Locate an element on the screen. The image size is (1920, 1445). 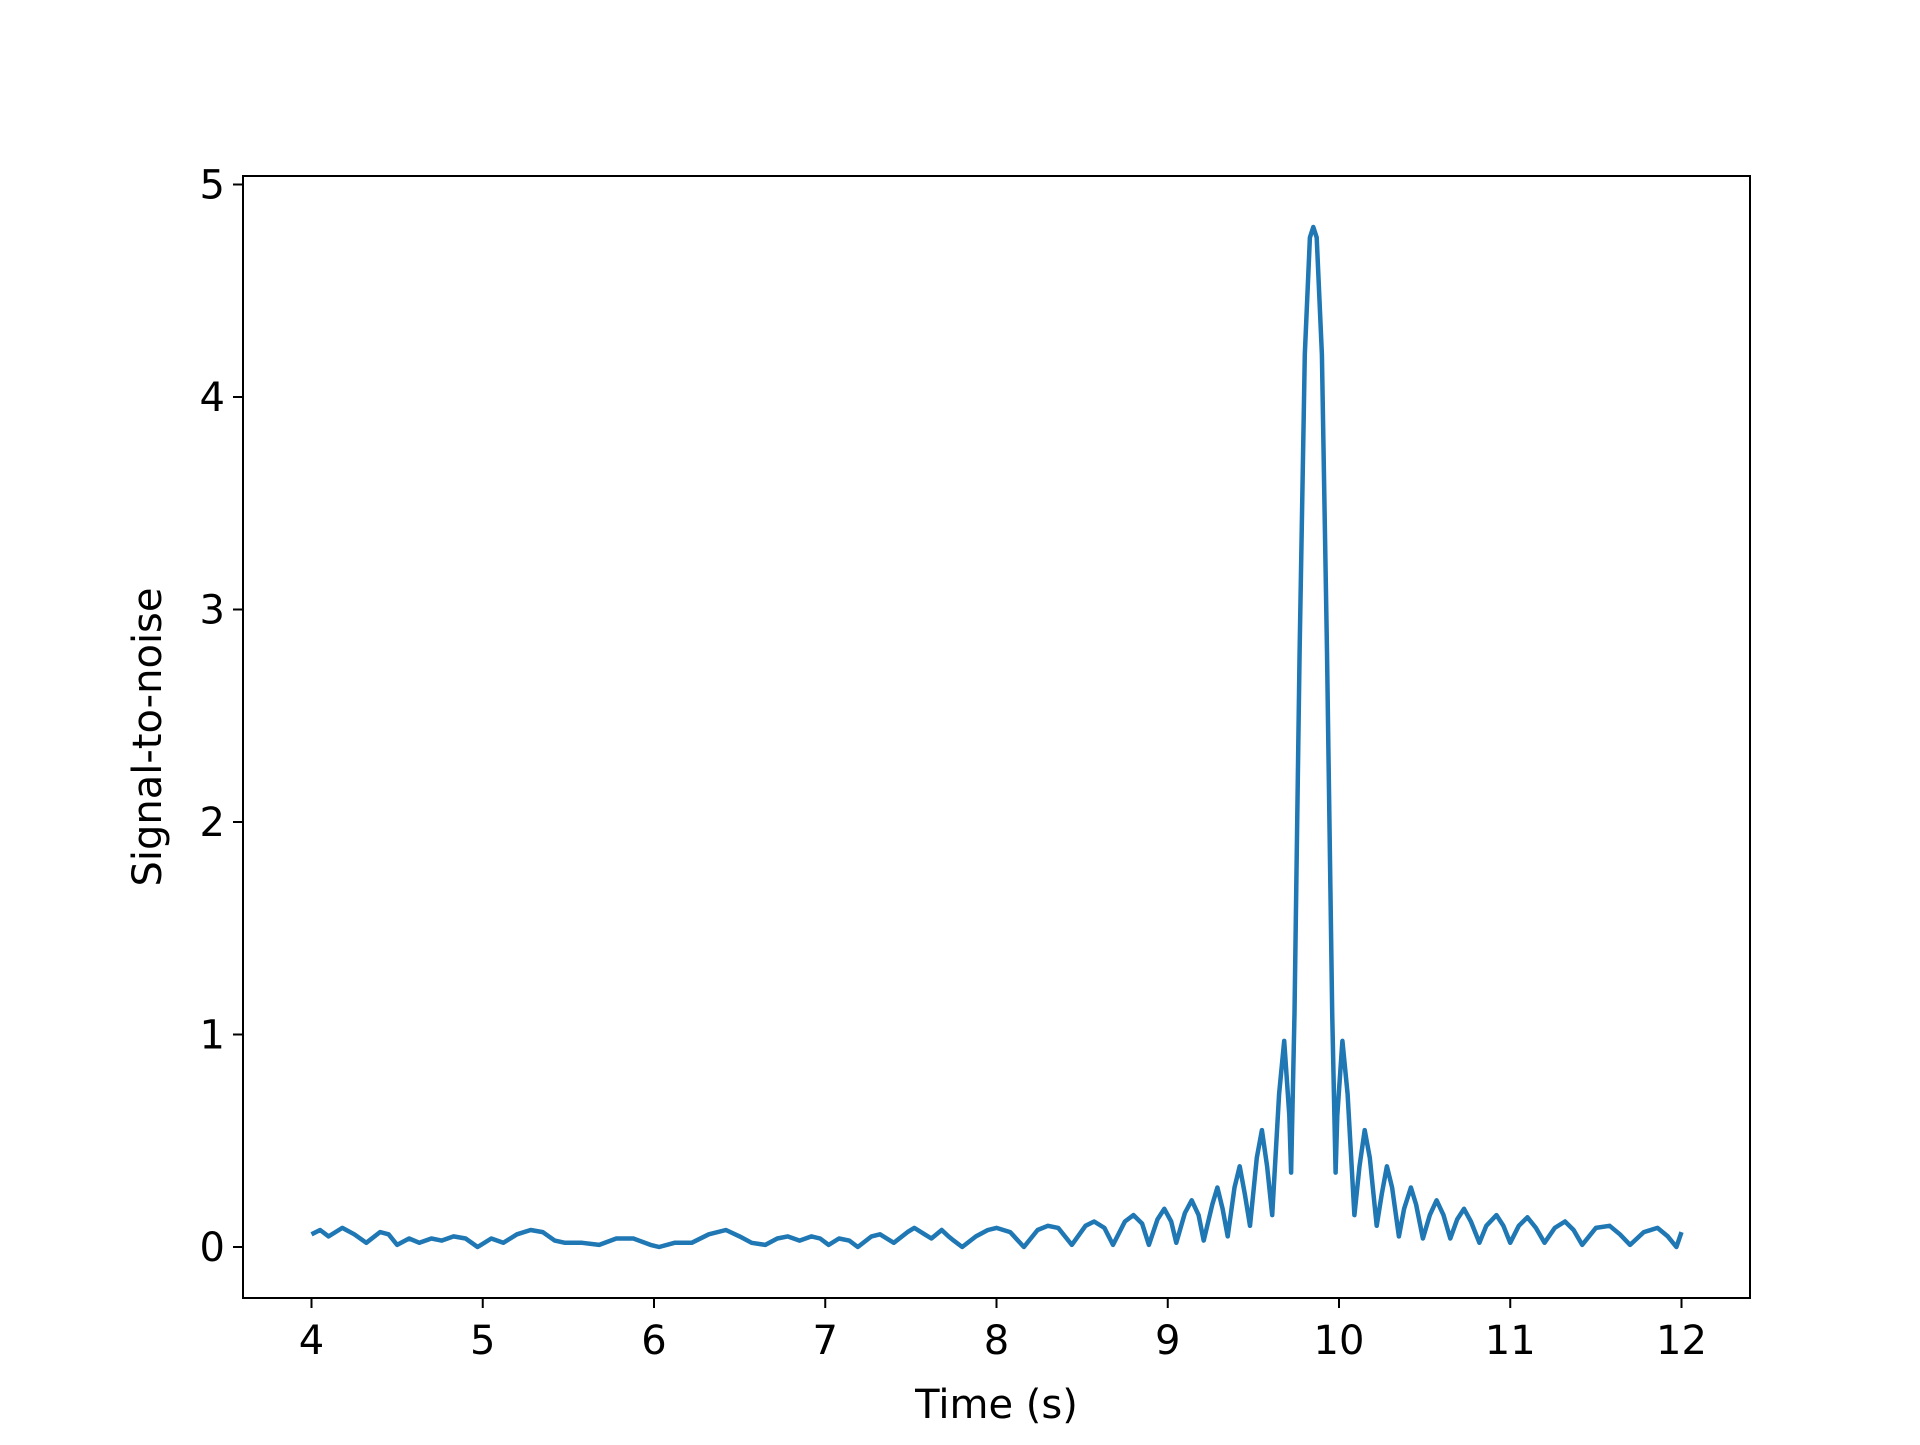
x-tick-label: 10 is located at coordinates (1339, 1341).